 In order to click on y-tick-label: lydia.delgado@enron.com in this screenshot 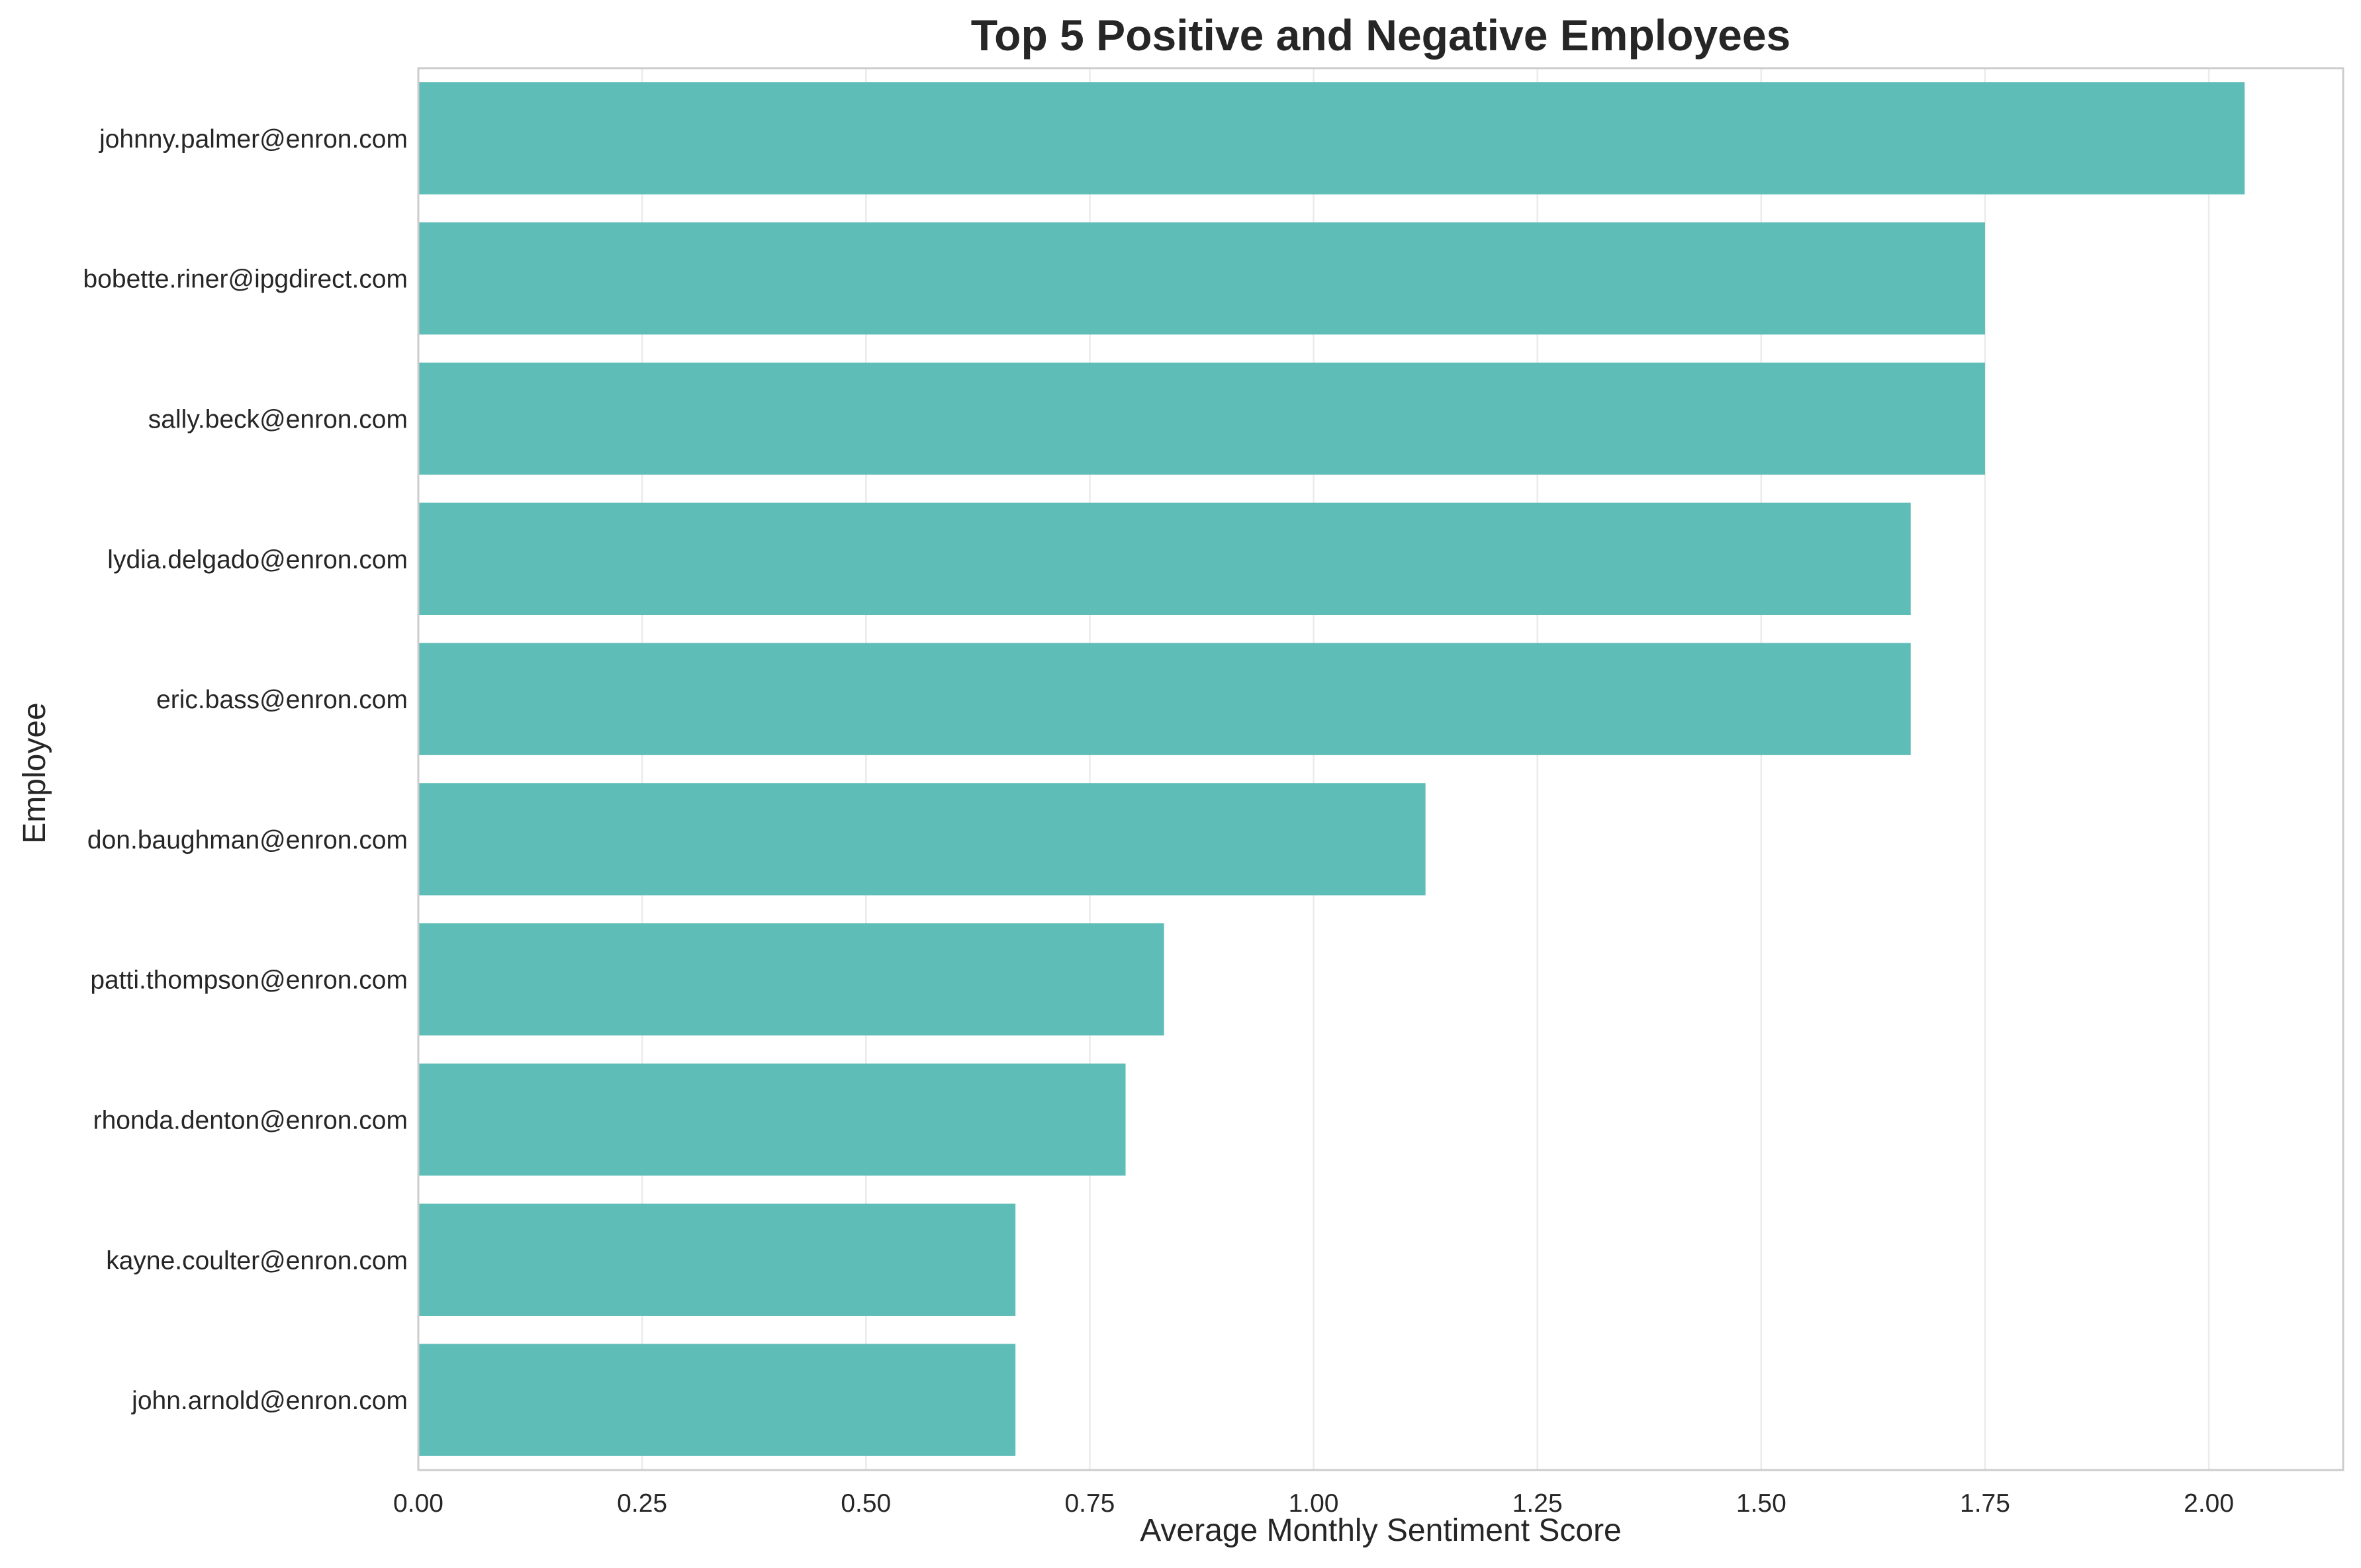, I will do `click(257, 559)`.